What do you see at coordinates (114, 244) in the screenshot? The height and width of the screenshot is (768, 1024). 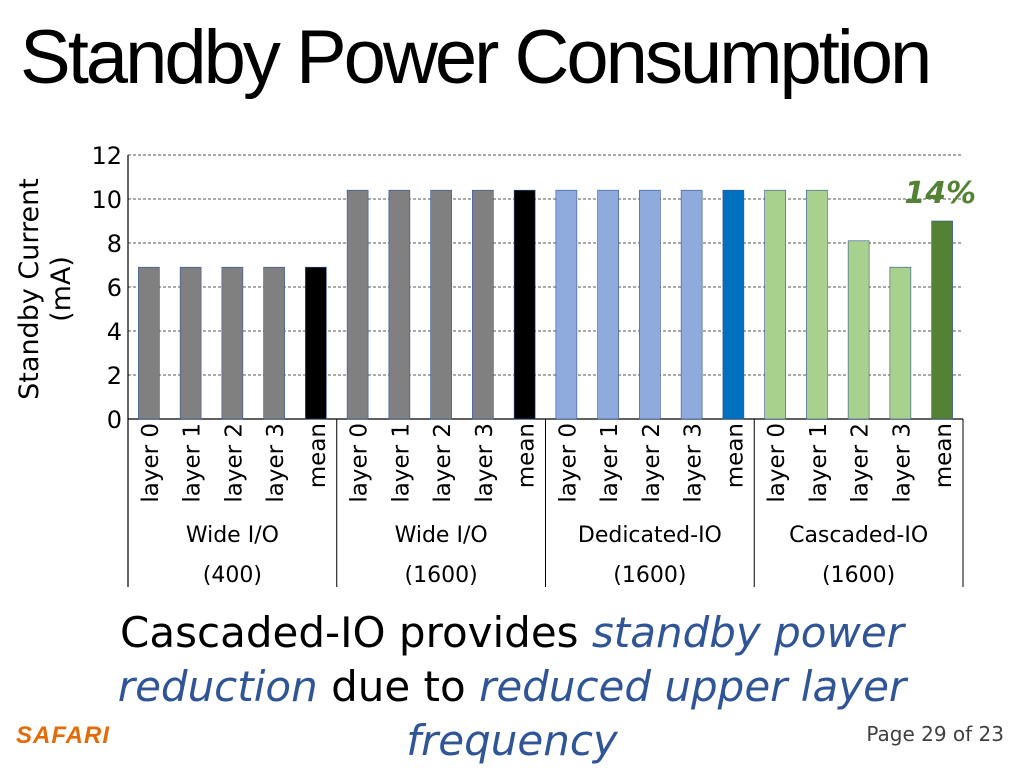 I see `y-tick-label: 8` at bounding box center [114, 244].